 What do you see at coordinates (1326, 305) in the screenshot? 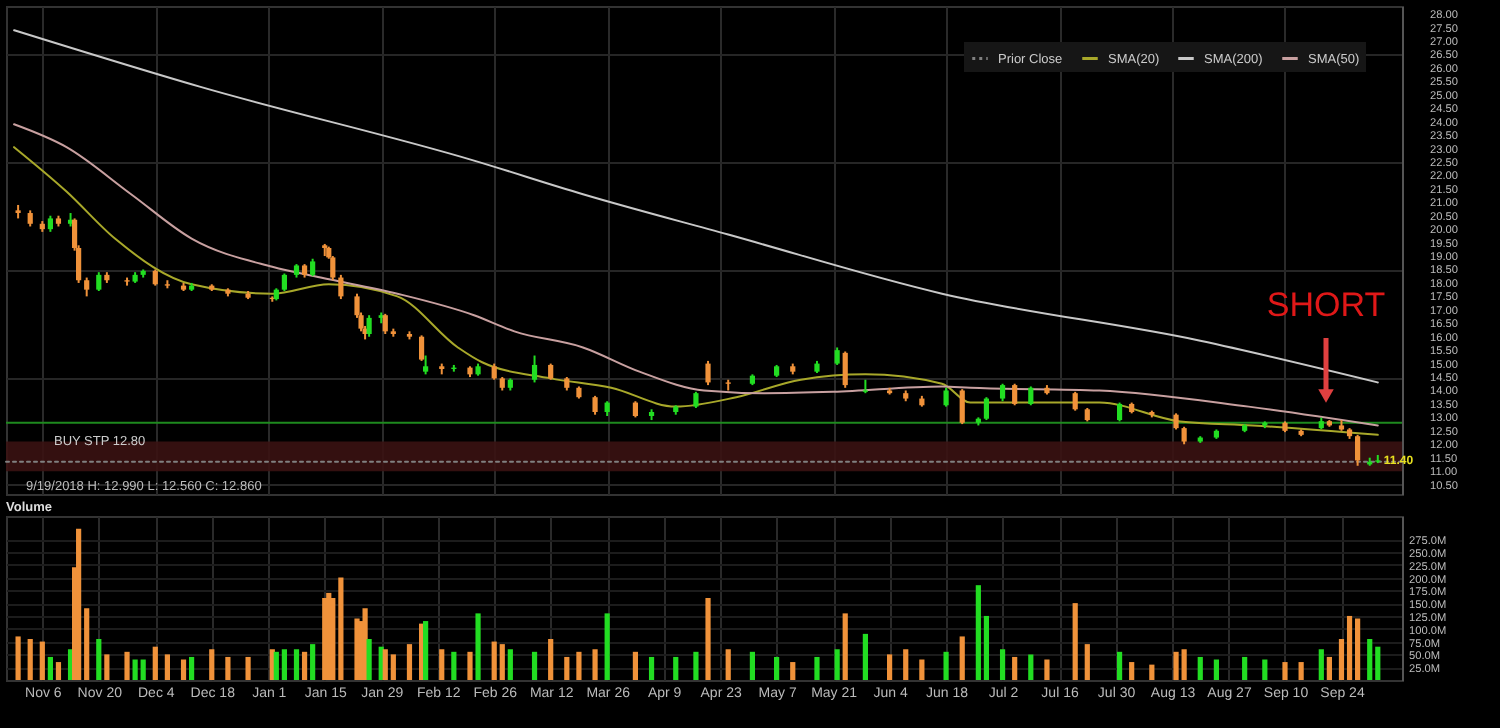
I see `annotation: SHORT` at bounding box center [1326, 305].